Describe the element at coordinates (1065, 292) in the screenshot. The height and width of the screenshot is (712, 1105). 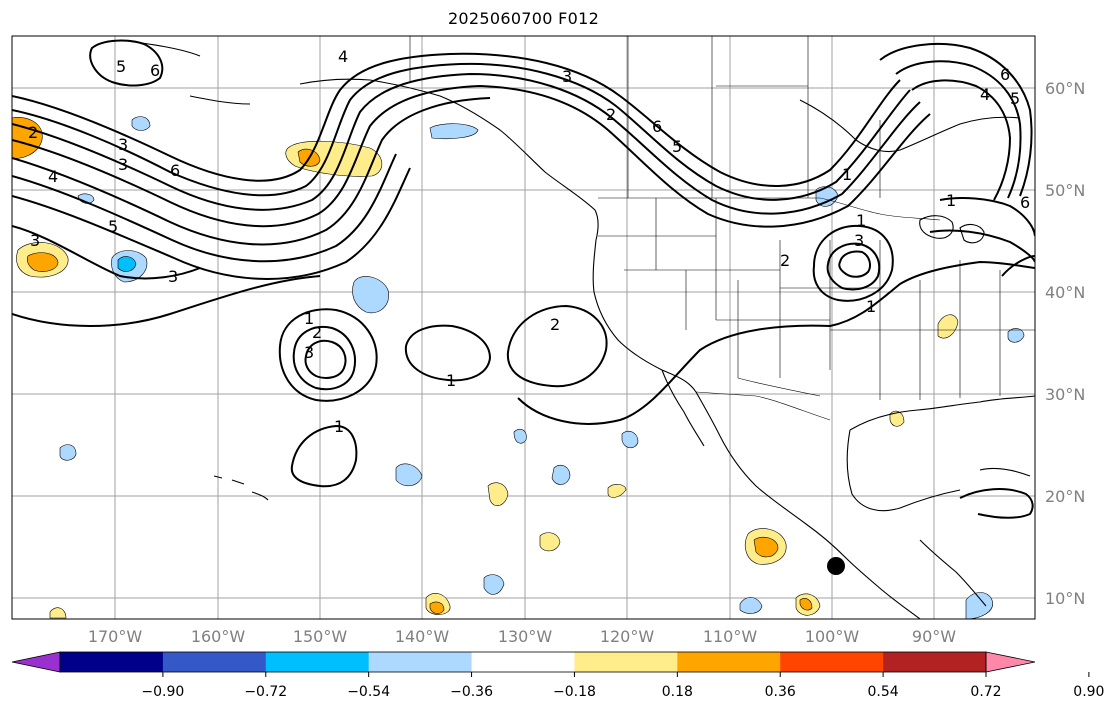
I see `lat-label-40n: 40°N` at that location.